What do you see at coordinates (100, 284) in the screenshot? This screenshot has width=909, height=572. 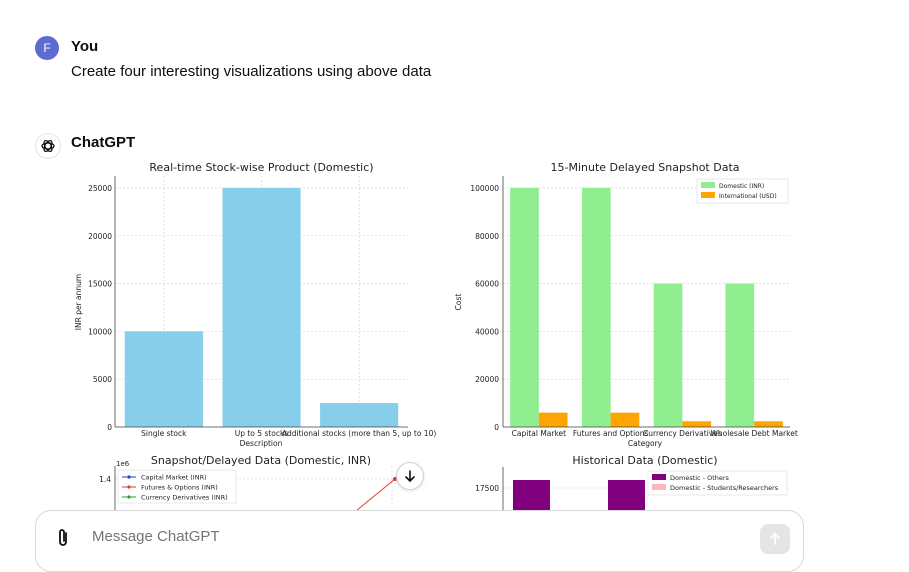 I see `chart-1-ytick: 15000` at bounding box center [100, 284].